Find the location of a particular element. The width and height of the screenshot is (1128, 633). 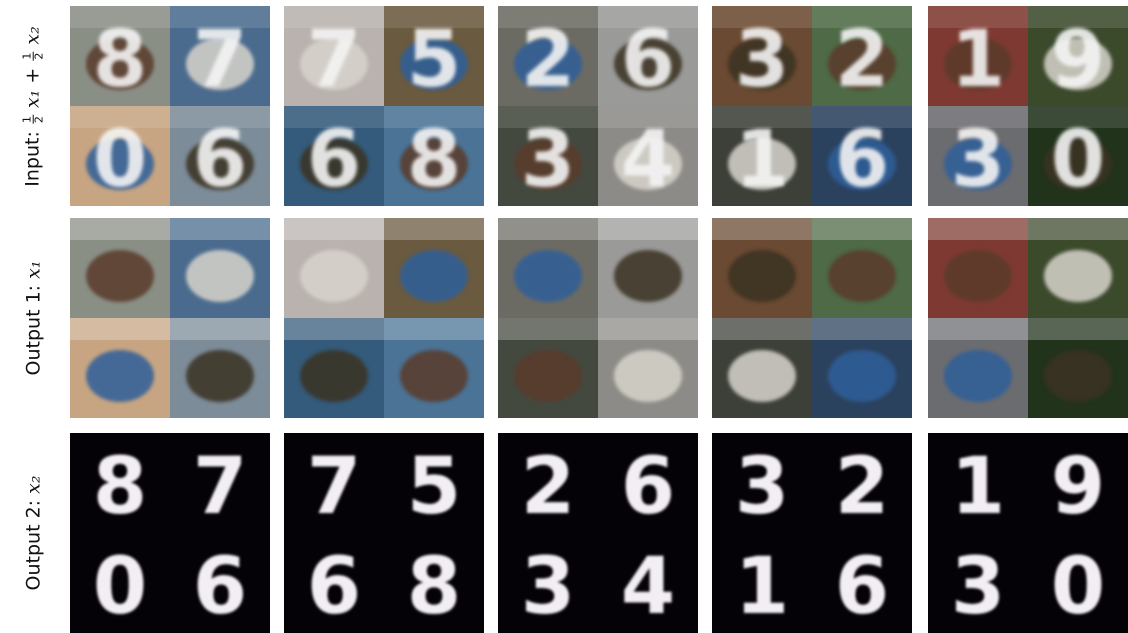

math-x1: x₁ is located at coordinates (32, 98).